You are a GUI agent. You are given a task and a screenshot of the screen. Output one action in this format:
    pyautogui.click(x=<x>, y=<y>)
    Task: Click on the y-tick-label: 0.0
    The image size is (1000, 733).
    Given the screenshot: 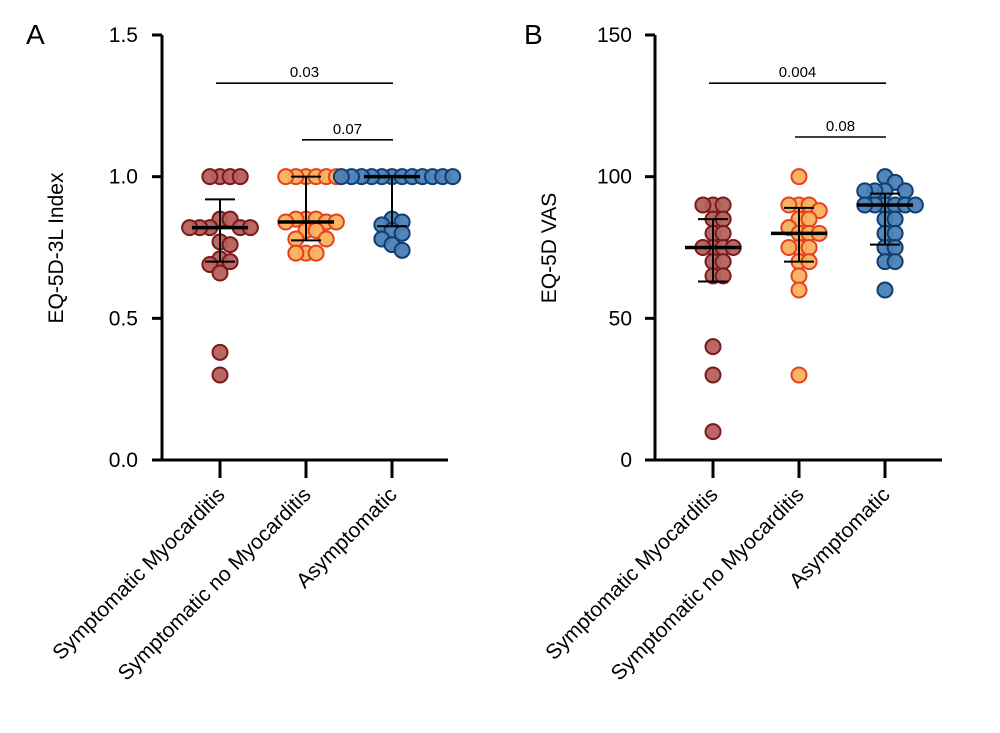 What is the action you would take?
    pyautogui.click(x=123, y=460)
    